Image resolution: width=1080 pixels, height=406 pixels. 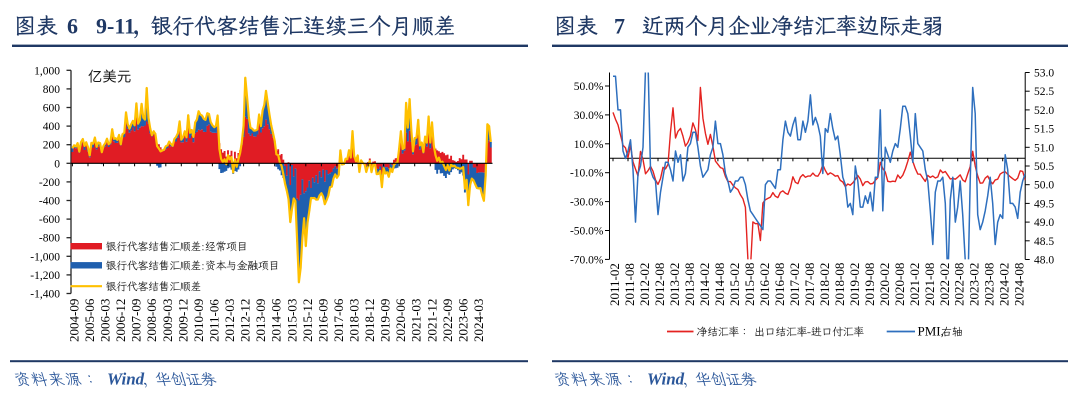 I want to click on svg-text: 2019-09, so click(x=385, y=320).